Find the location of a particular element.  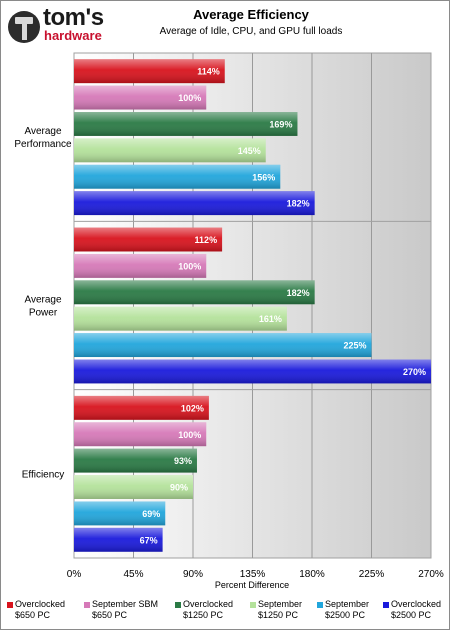

category-label: Average Performance is located at coordinates (43, 138).